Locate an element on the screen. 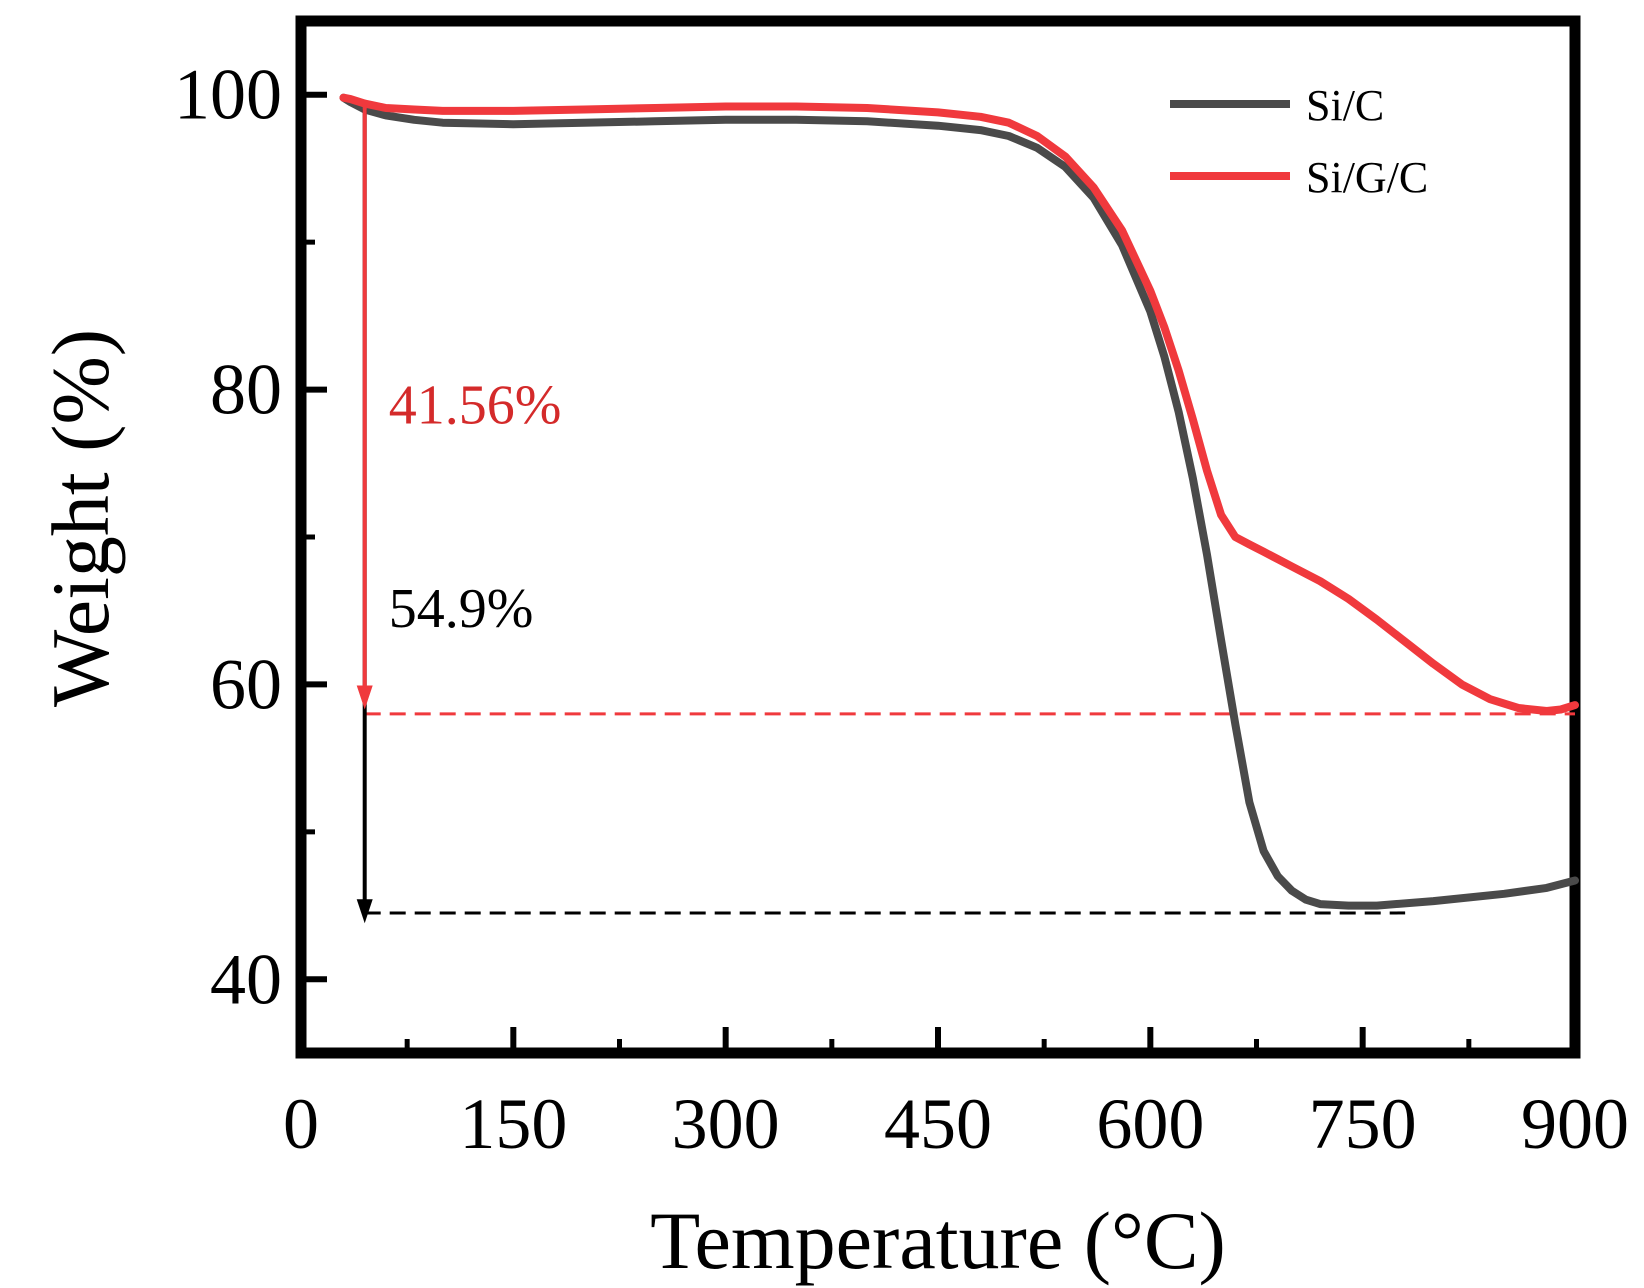 The image size is (1644, 1288). x-tick-label: 450 is located at coordinates (938, 1124).